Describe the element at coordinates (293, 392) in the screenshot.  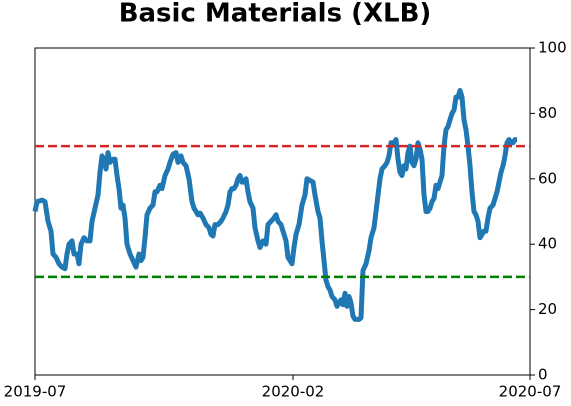
I see `x-tick-label: 2020-02` at that location.